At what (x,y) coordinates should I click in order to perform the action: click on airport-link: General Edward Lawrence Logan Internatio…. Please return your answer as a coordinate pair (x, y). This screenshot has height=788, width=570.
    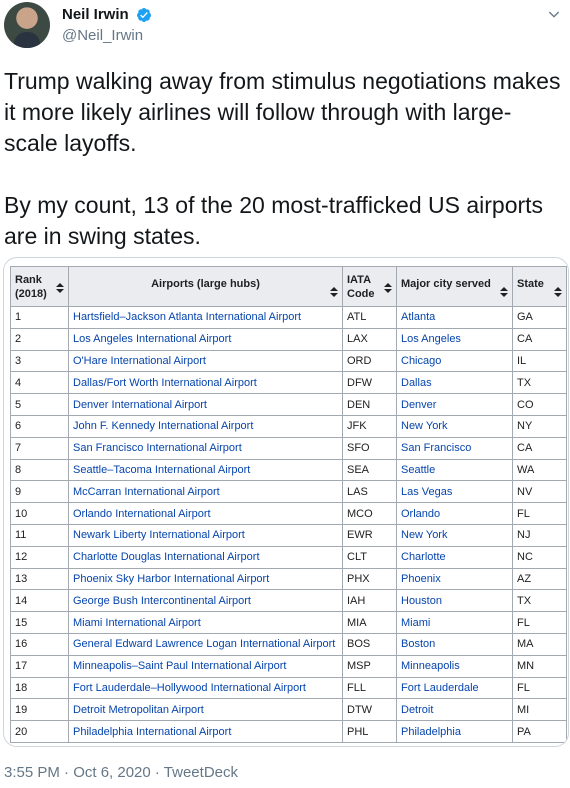
    Looking at the image, I should click on (205, 644).